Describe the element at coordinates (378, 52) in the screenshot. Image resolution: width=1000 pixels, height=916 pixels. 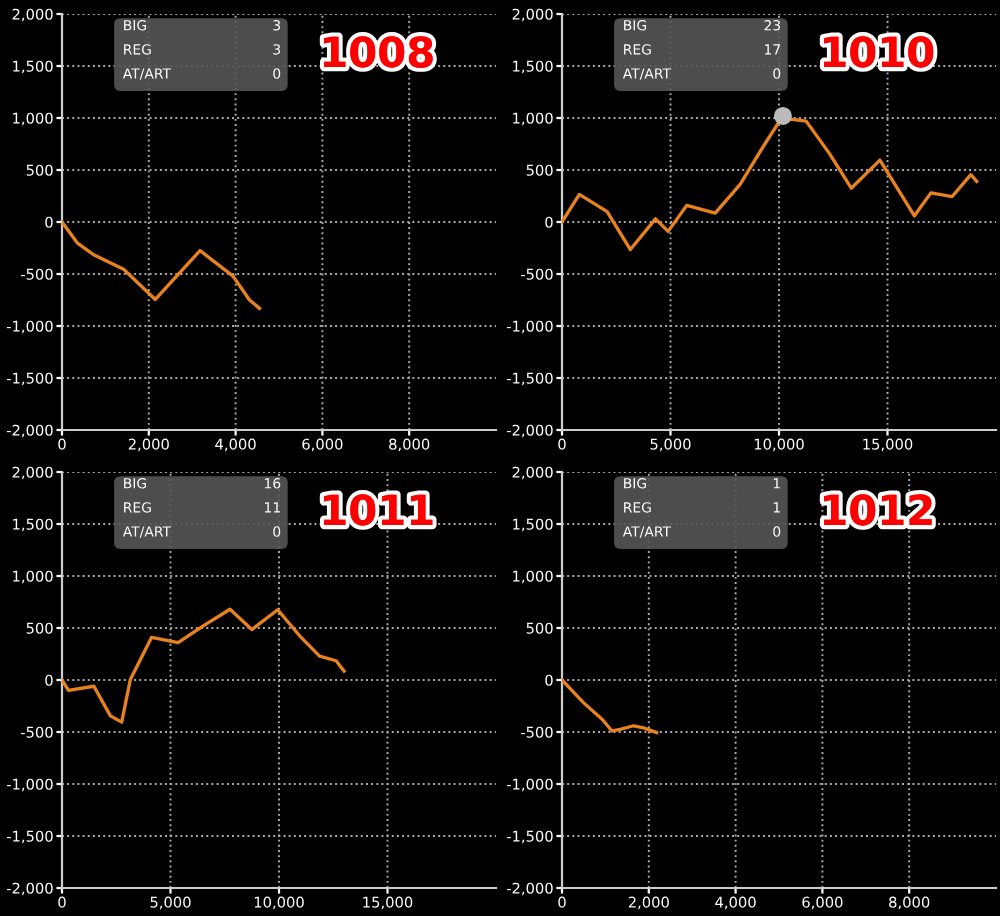
I see `chart-title: 1008` at that location.